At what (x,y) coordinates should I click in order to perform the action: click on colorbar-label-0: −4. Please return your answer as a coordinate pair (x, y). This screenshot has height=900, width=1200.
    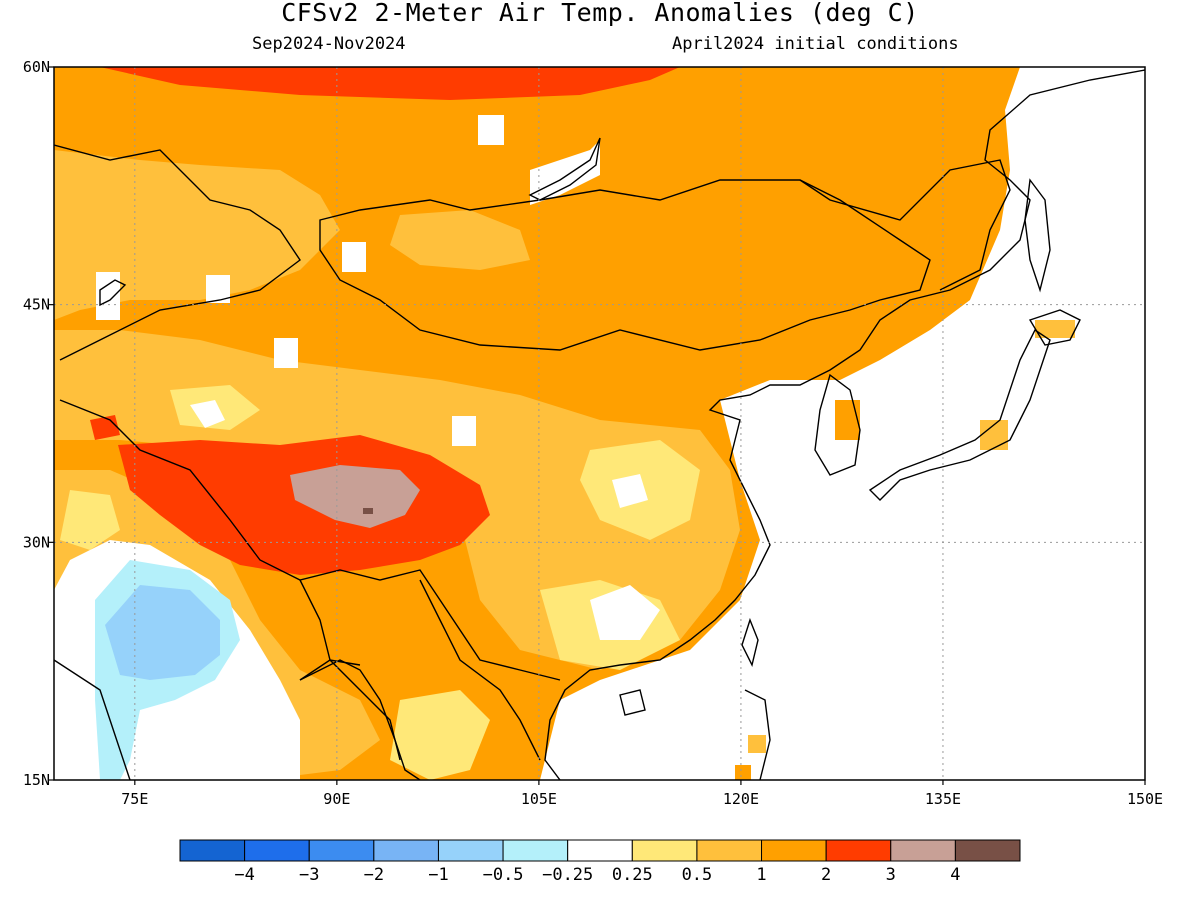
    Looking at the image, I should click on (244, 875).